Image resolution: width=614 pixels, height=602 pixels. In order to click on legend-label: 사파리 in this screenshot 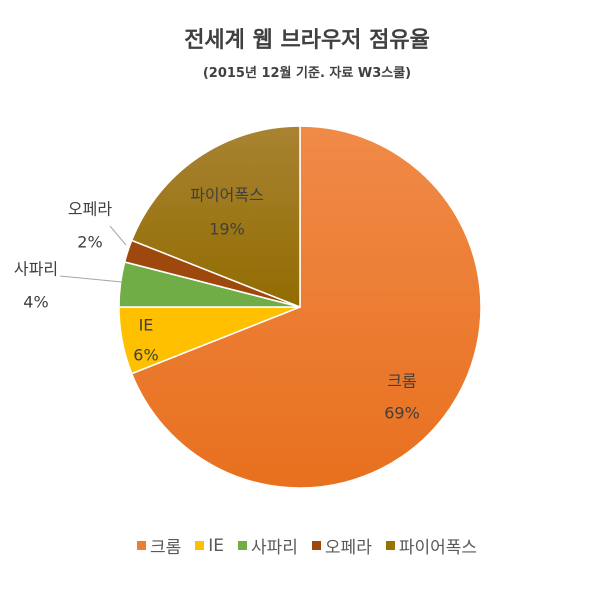, I will do `click(274, 548)`.